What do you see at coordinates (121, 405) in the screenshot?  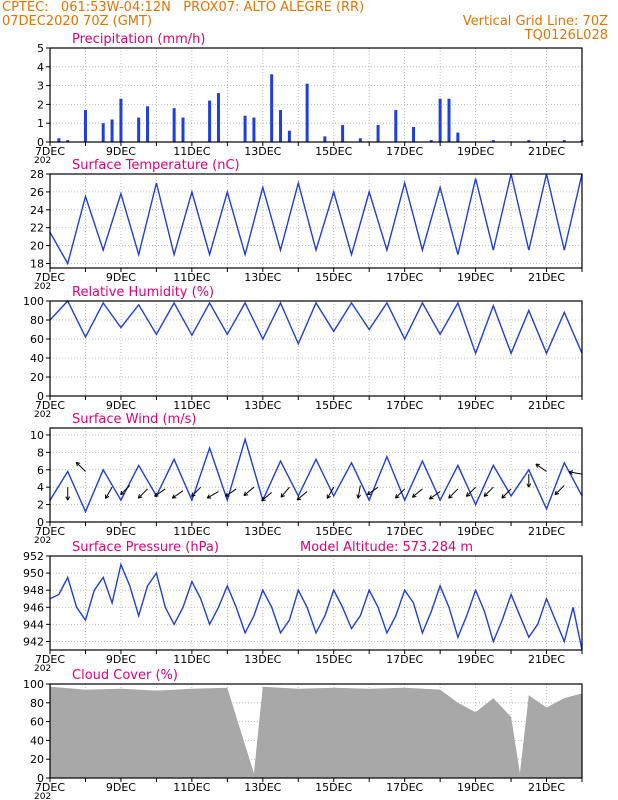 I see `rh-xtick-label: 9DEC` at bounding box center [121, 405].